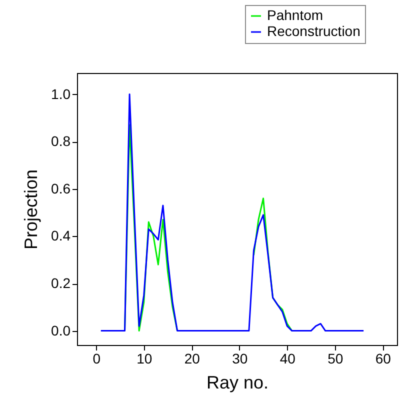 This screenshot has width=420, height=409. Describe the element at coordinates (61, 141) in the screenshot. I see `y-tick-label: 0.8` at that location.